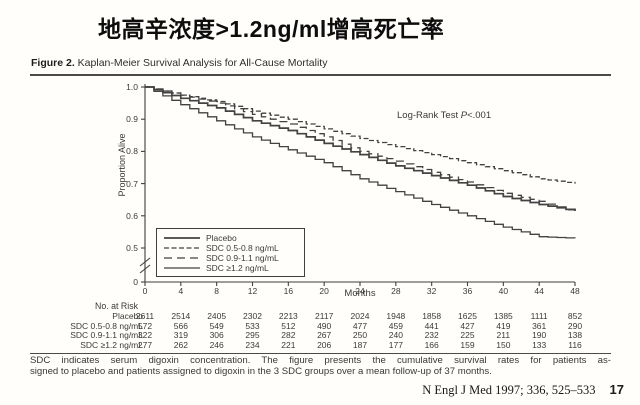 The width and height of the screenshot is (640, 405). Describe the element at coordinates (467, 325) in the screenshot. I see `risk-cell: 427` at that location.